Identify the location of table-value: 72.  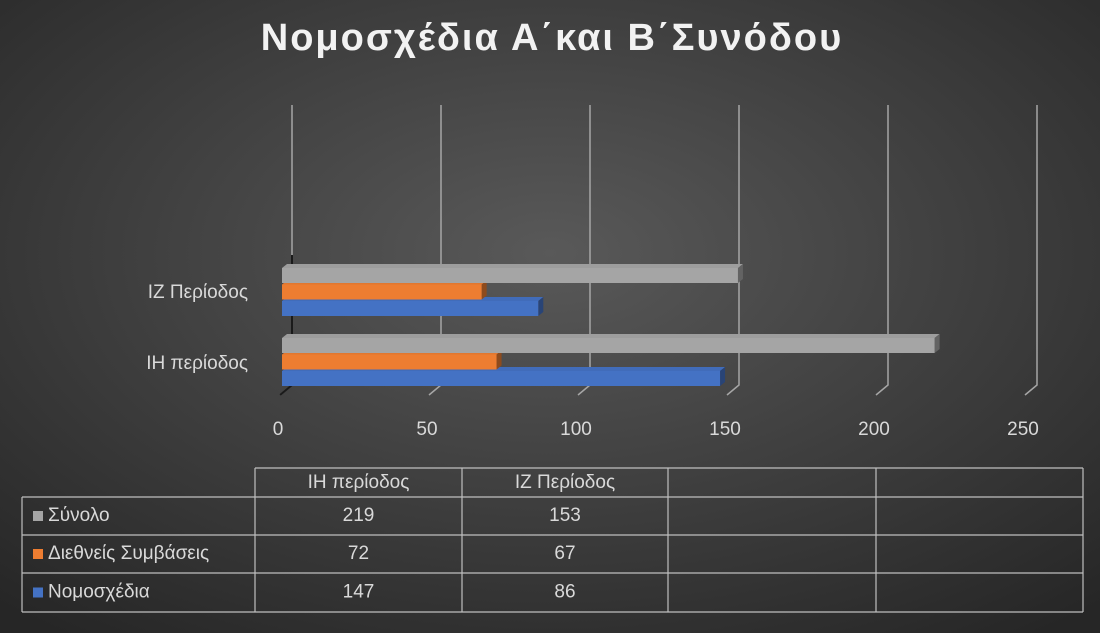
(358, 553).